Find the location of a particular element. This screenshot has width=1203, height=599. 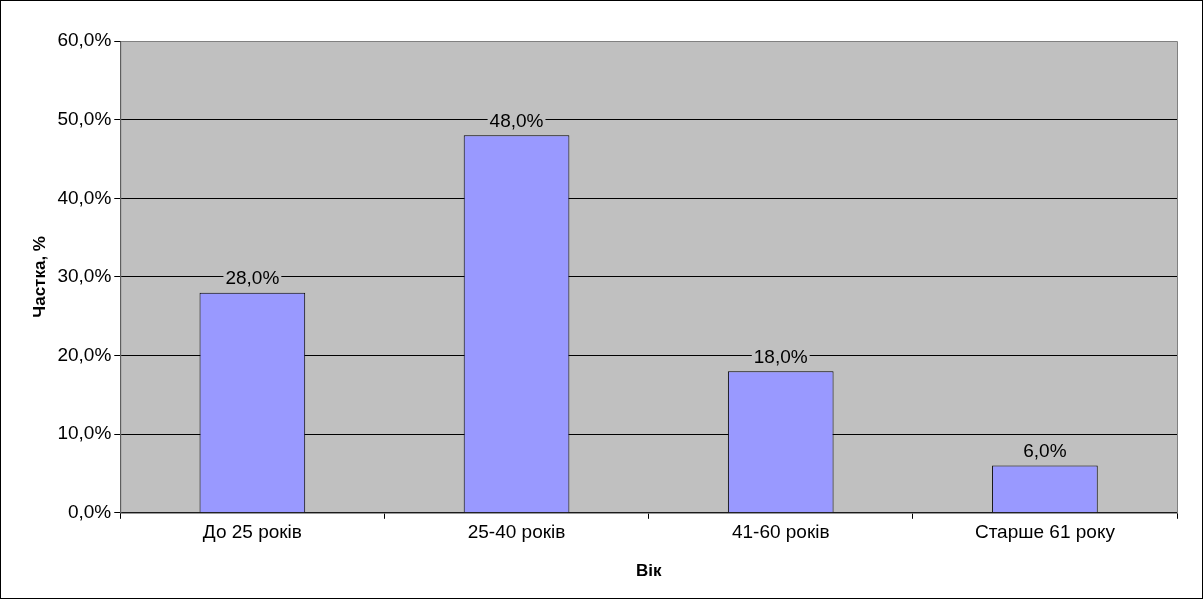

x-tick-label: 41-60 років is located at coordinates (780, 532).